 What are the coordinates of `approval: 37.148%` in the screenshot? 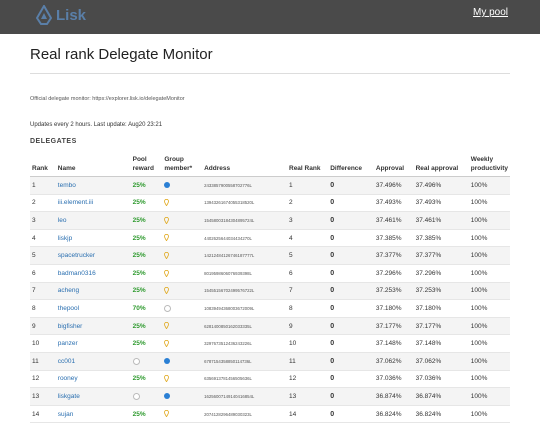 It's located at (393, 343).